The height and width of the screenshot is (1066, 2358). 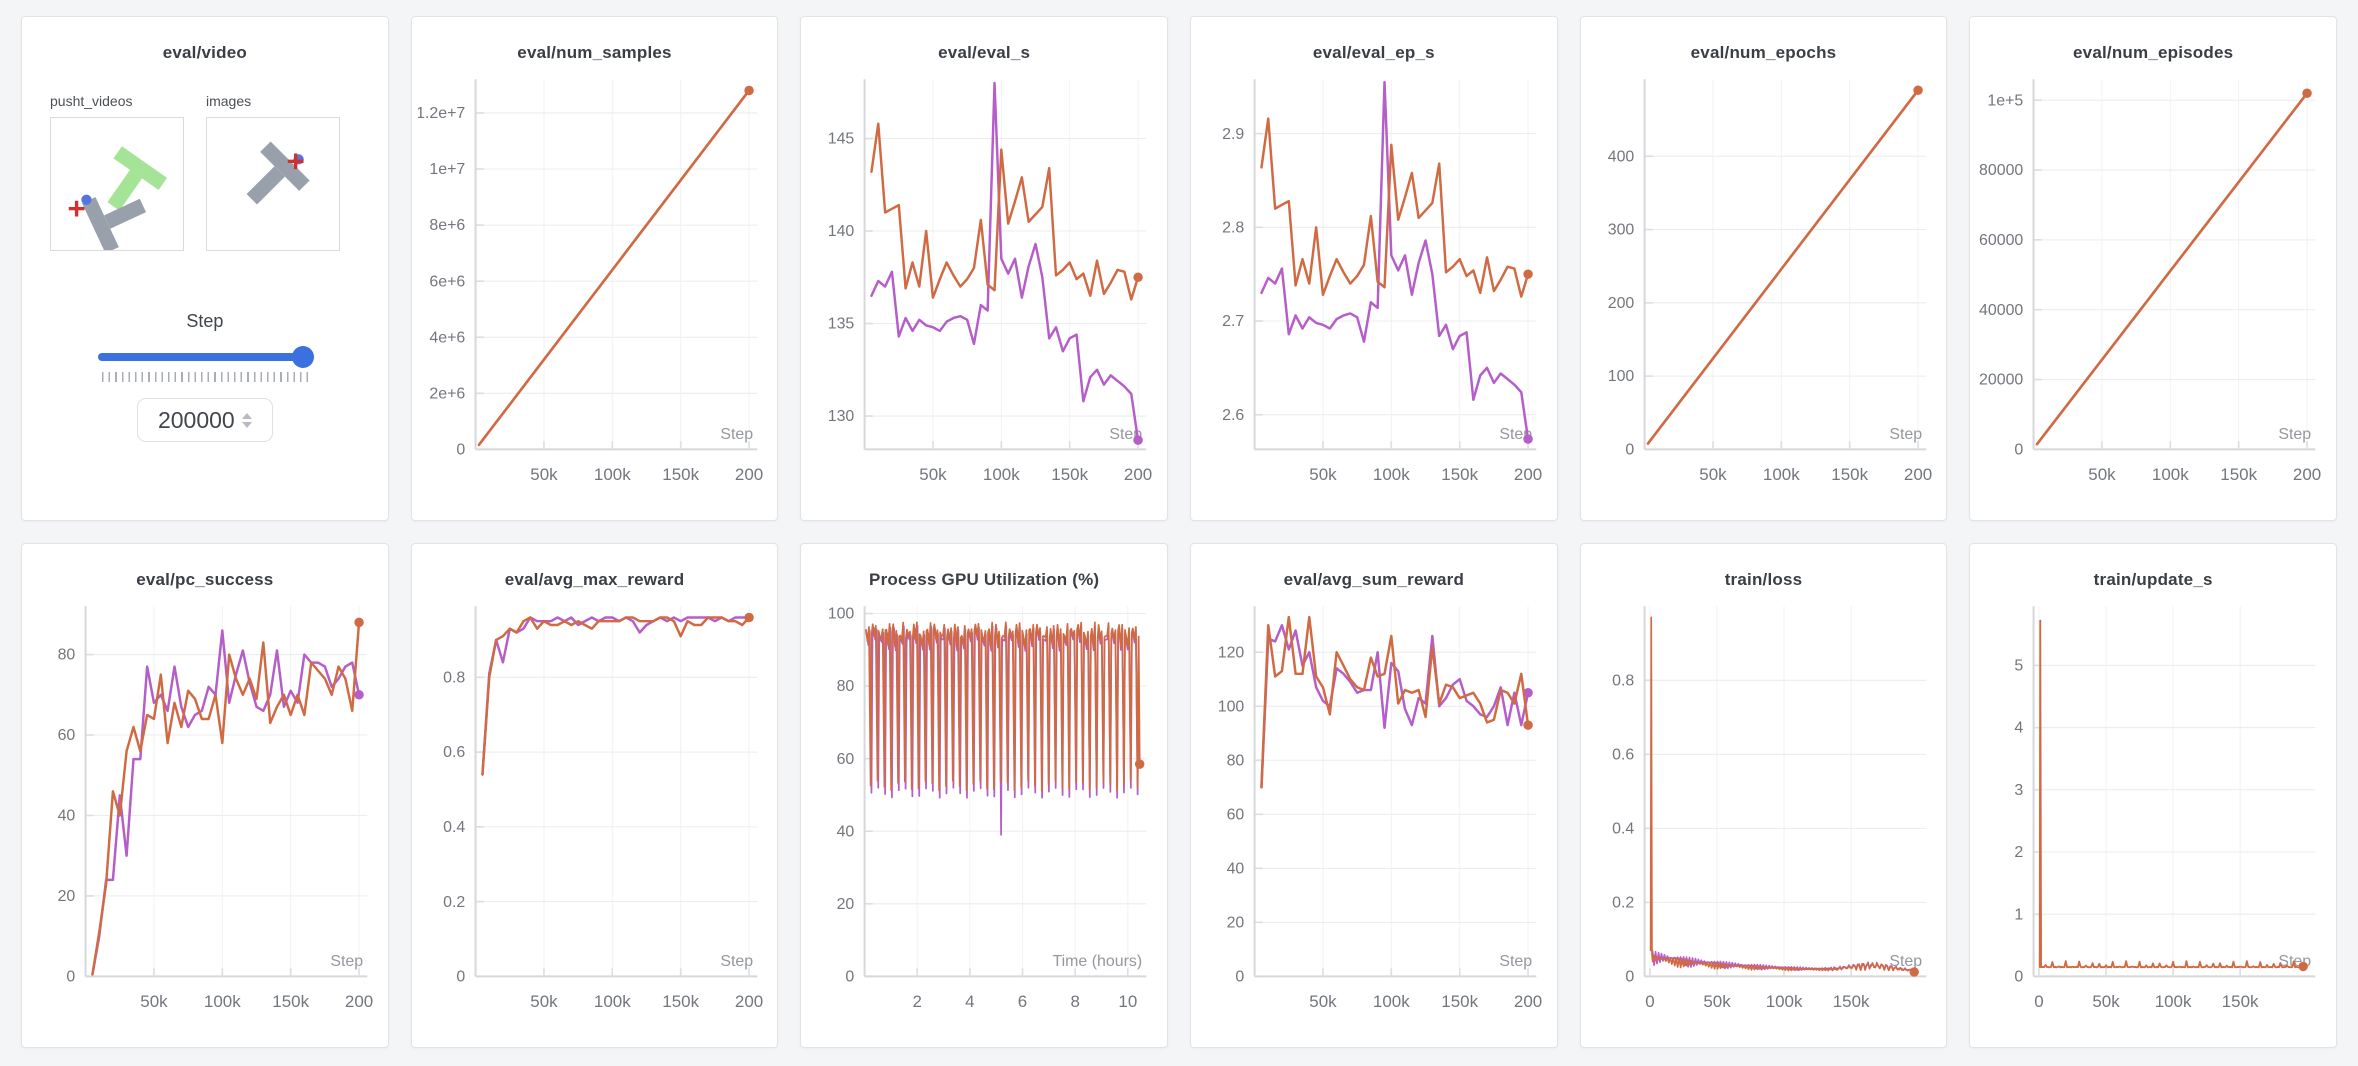 What do you see at coordinates (594, 52) in the screenshot?
I see `chart-title: eval/num_samples` at bounding box center [594, 52].